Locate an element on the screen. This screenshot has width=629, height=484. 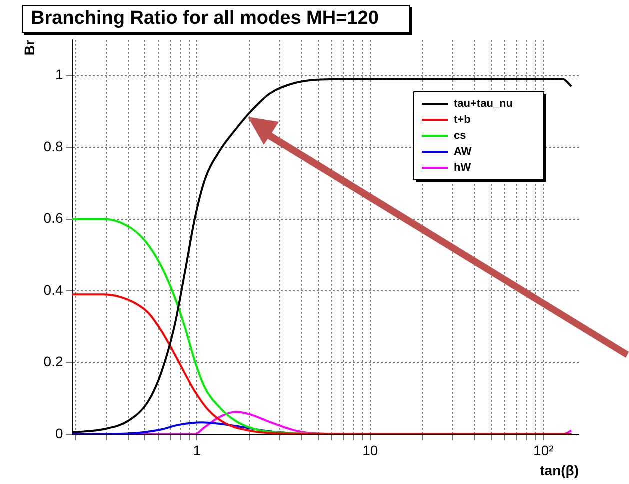
y-tick-label: 0.4 is located at coordinates (54, 290).